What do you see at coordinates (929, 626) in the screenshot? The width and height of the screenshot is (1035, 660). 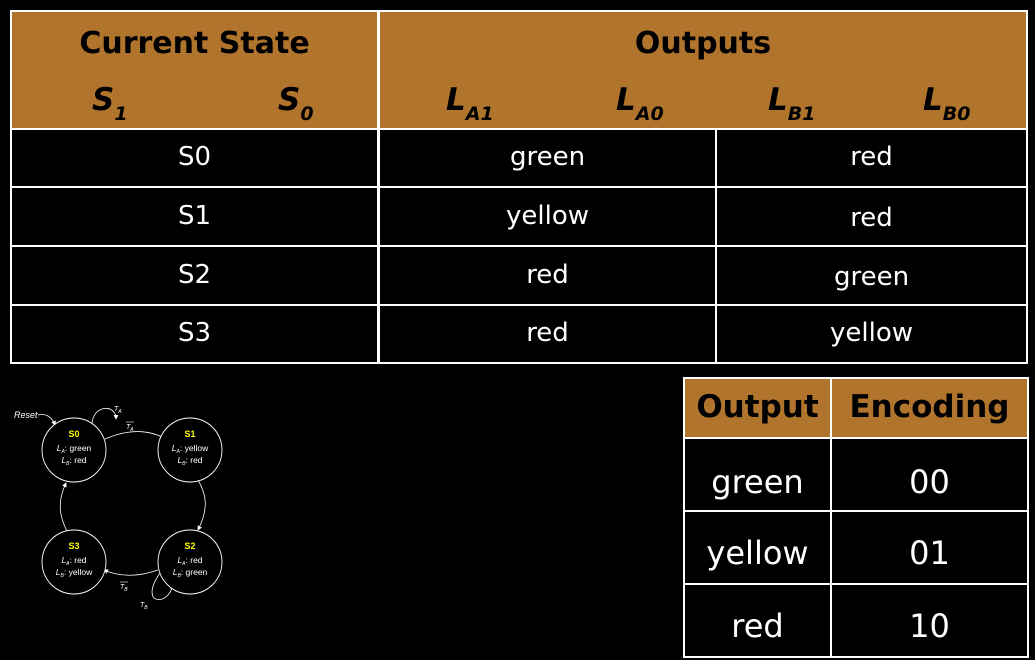 I see `encoding-row-code: 10` at bounding box center [929, 626].